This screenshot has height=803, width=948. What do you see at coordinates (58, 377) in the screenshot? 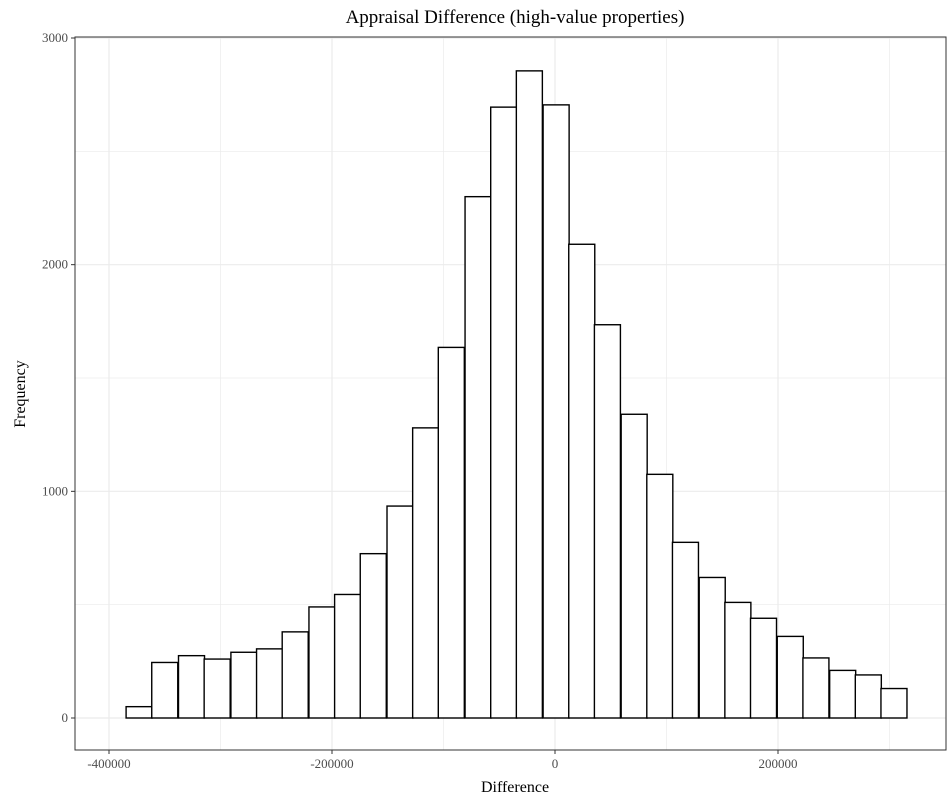
I see `y-axis: 0 1000 2000 3000` at bounding box center [58, 377].